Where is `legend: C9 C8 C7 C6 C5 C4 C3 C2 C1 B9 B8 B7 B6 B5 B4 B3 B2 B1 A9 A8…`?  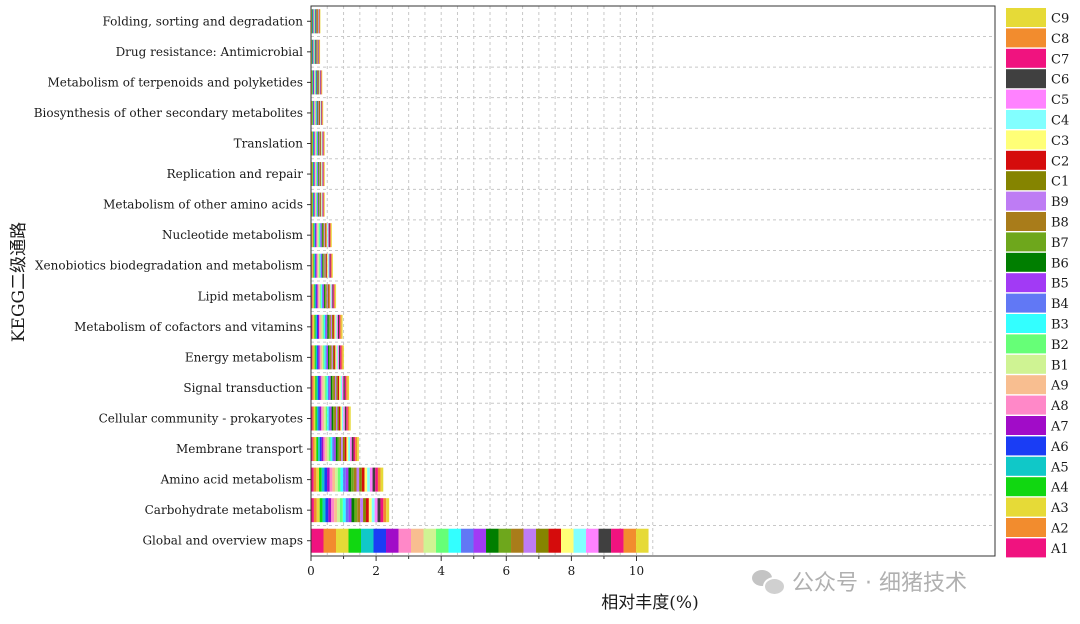 legend: C9 C8 C7 C6 C5 C4 C3 C2 C1 B9 B8 B7 B6 B5 B4 B3 B2 B1 A9 A8… is located at coordinates (1037, 283).